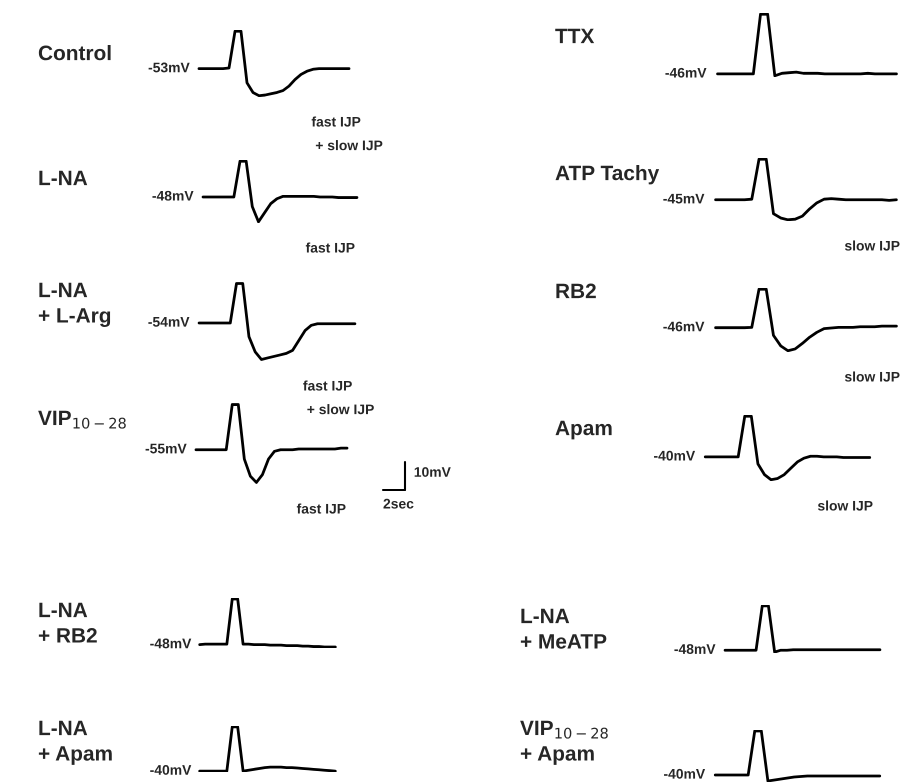 This screenshot has height=783, width=903. I want to click on chart-title: ATP Tachy, so click(608, 174).